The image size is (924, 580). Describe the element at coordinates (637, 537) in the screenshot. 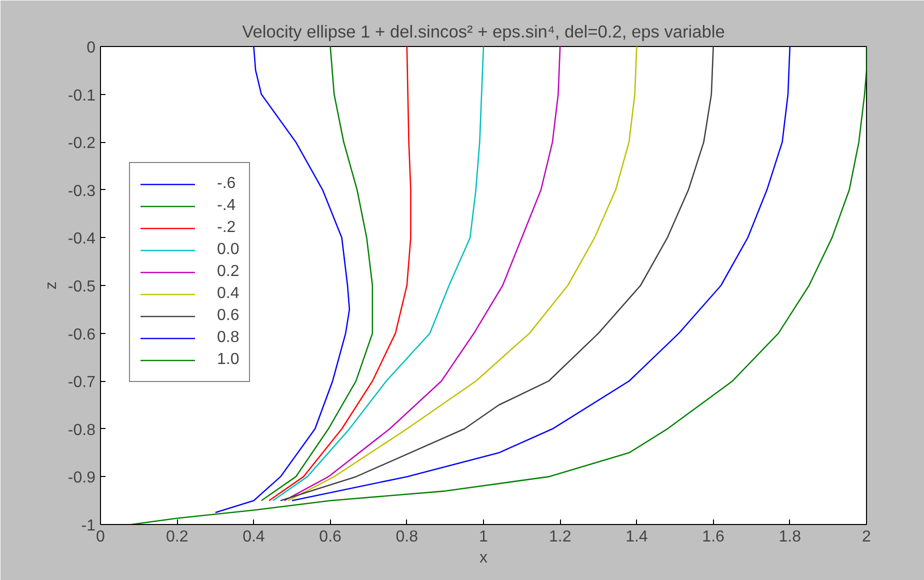

I see `x-tick-label: 1.4` at that location.